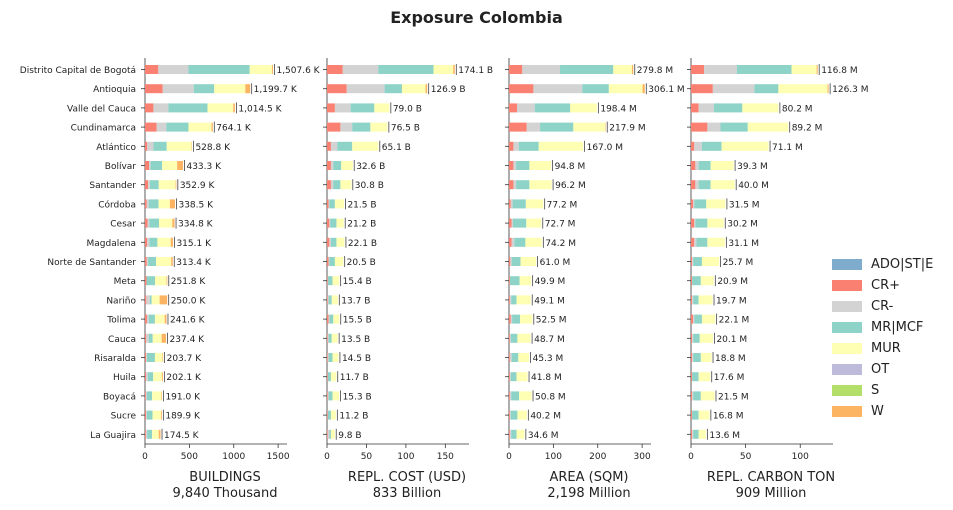  Describe the element at coordinates (731, 340) in the screenshot. I see `data-label: 20.1 M` at that location.